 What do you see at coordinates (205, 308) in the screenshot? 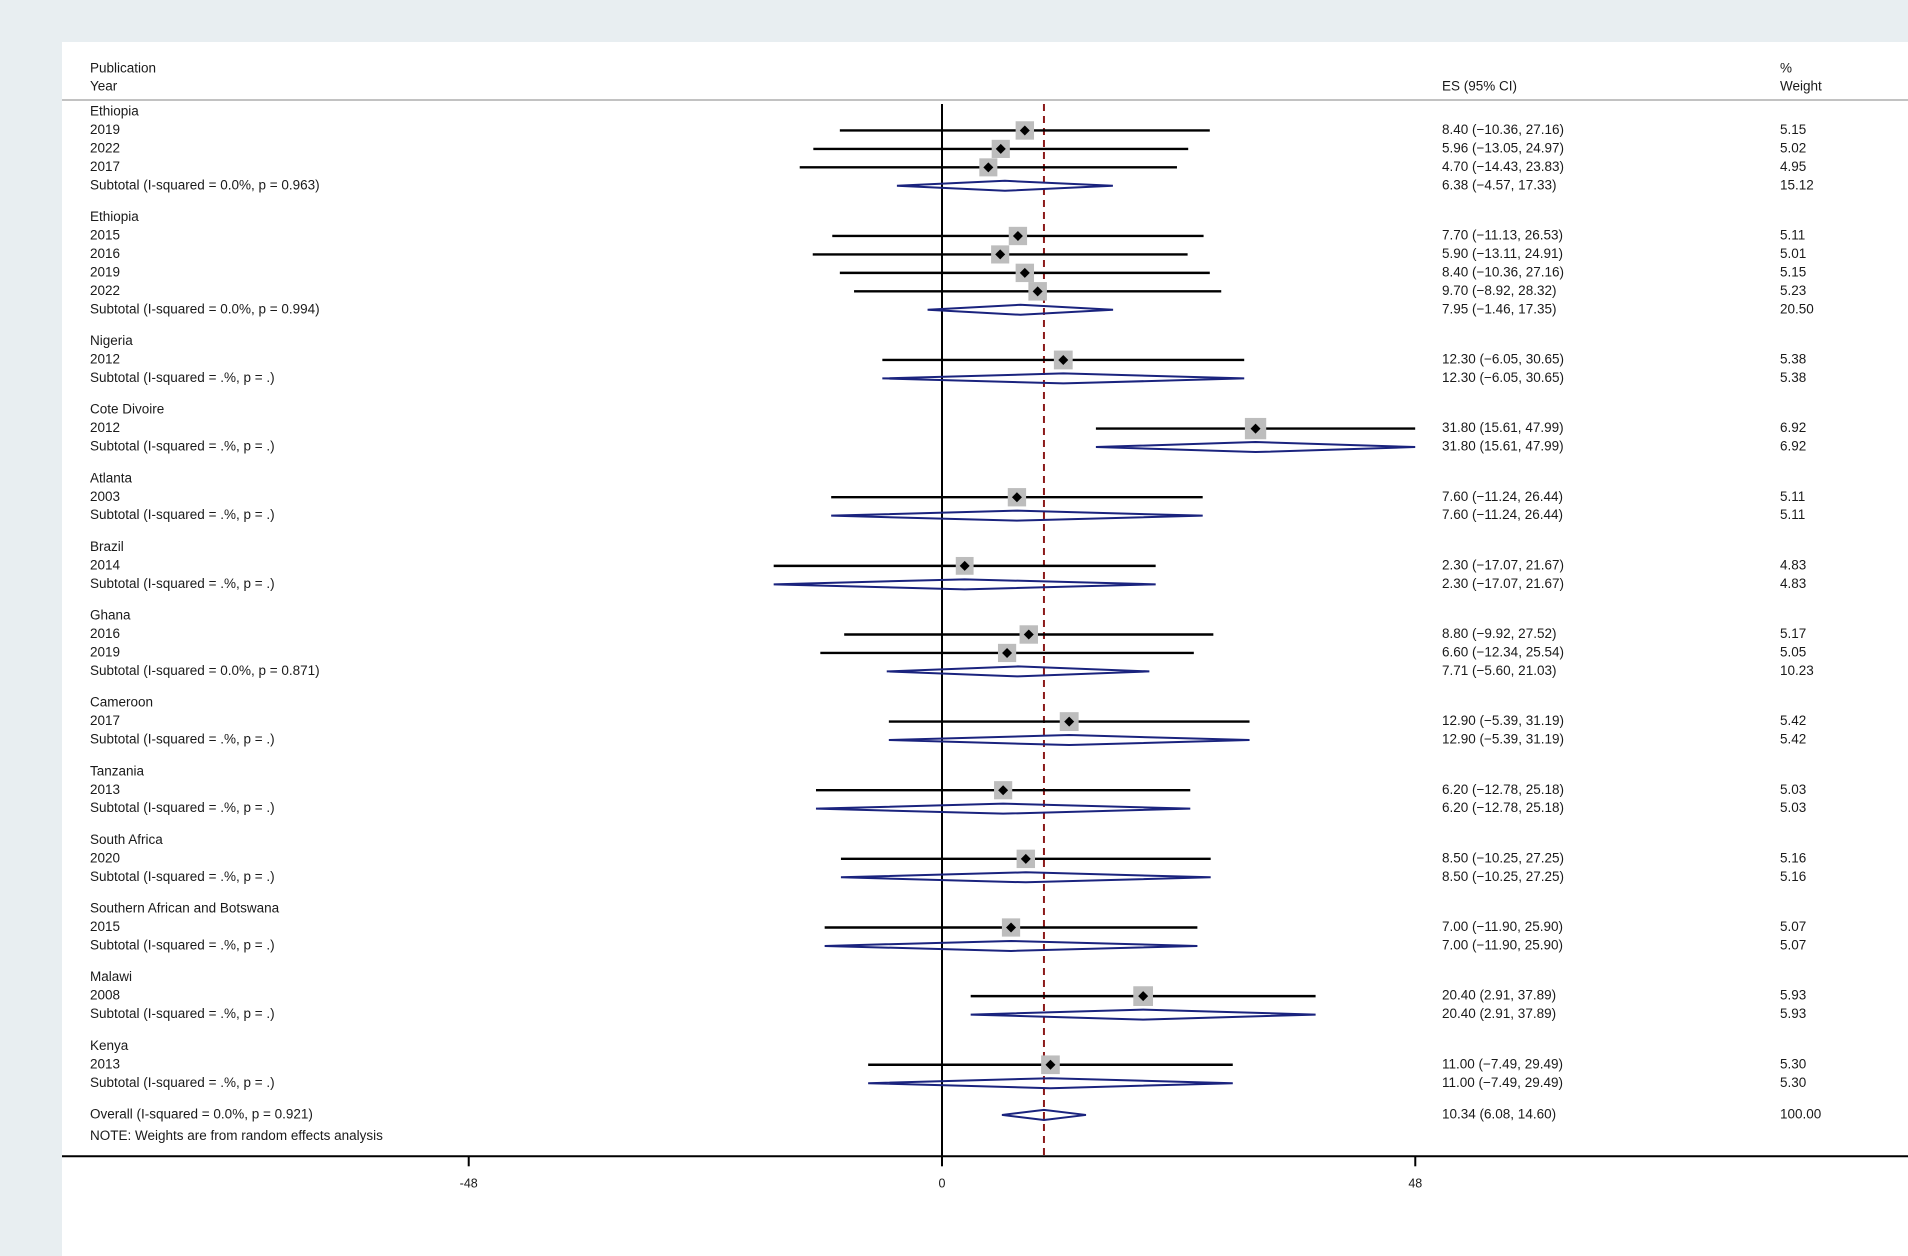
I see `subtotal-label: Subtotal (I-squared = 0.0%, p = 0.994)` at bounding box center [205, 308].